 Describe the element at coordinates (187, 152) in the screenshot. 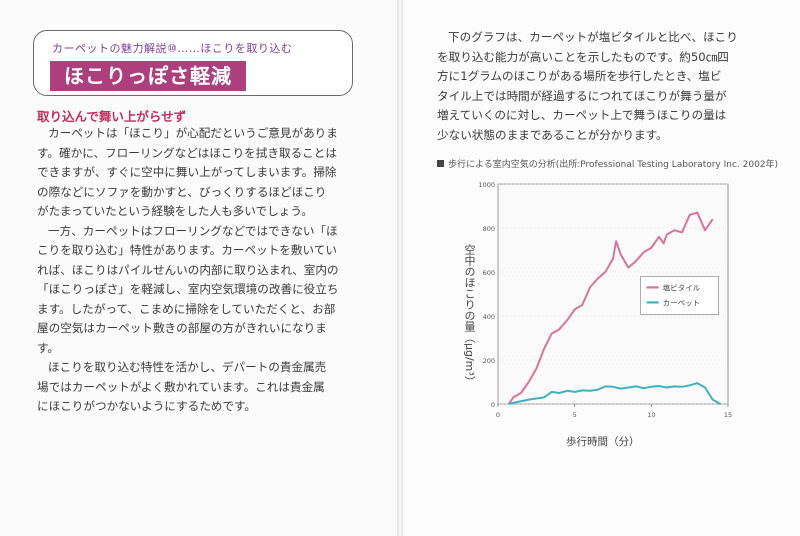

I see `left-line: す。確かに、フローリングなどはほこりを拭き取ることは` at that location.